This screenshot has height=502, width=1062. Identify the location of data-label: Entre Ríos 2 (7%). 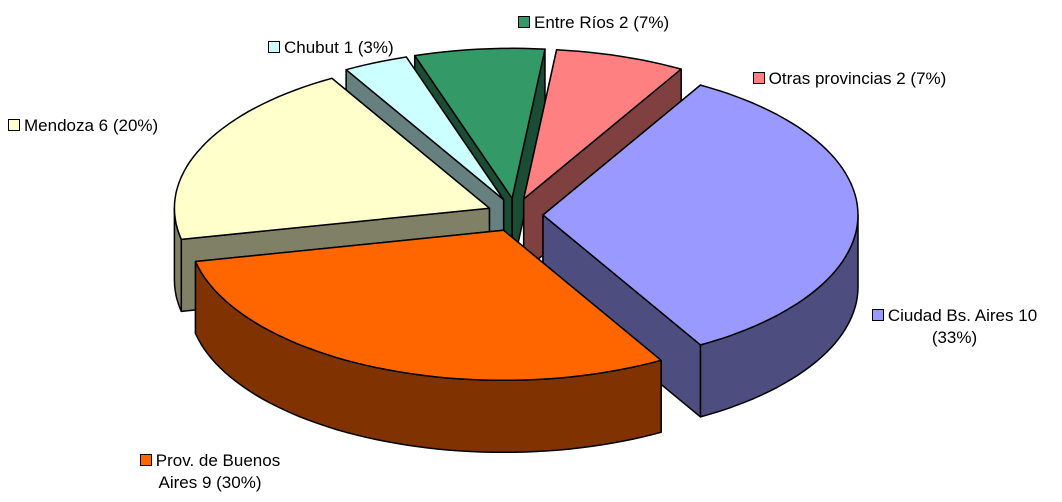
(593, 23).